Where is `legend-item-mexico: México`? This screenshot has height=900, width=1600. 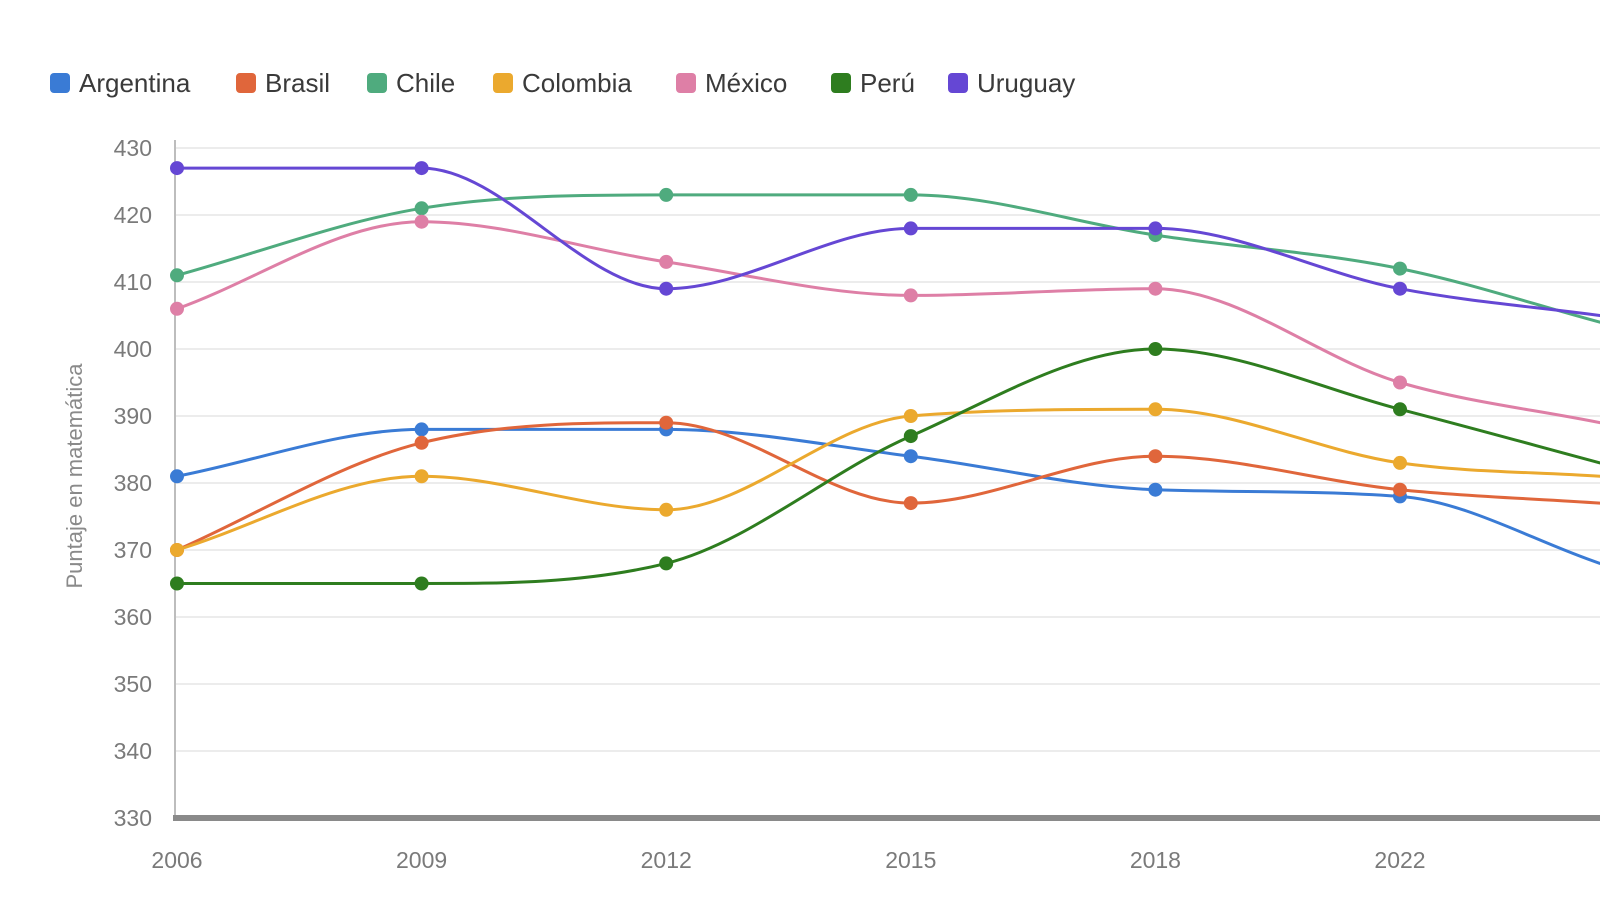
legend-item-mexico: México is located at coordinates (731, 83).